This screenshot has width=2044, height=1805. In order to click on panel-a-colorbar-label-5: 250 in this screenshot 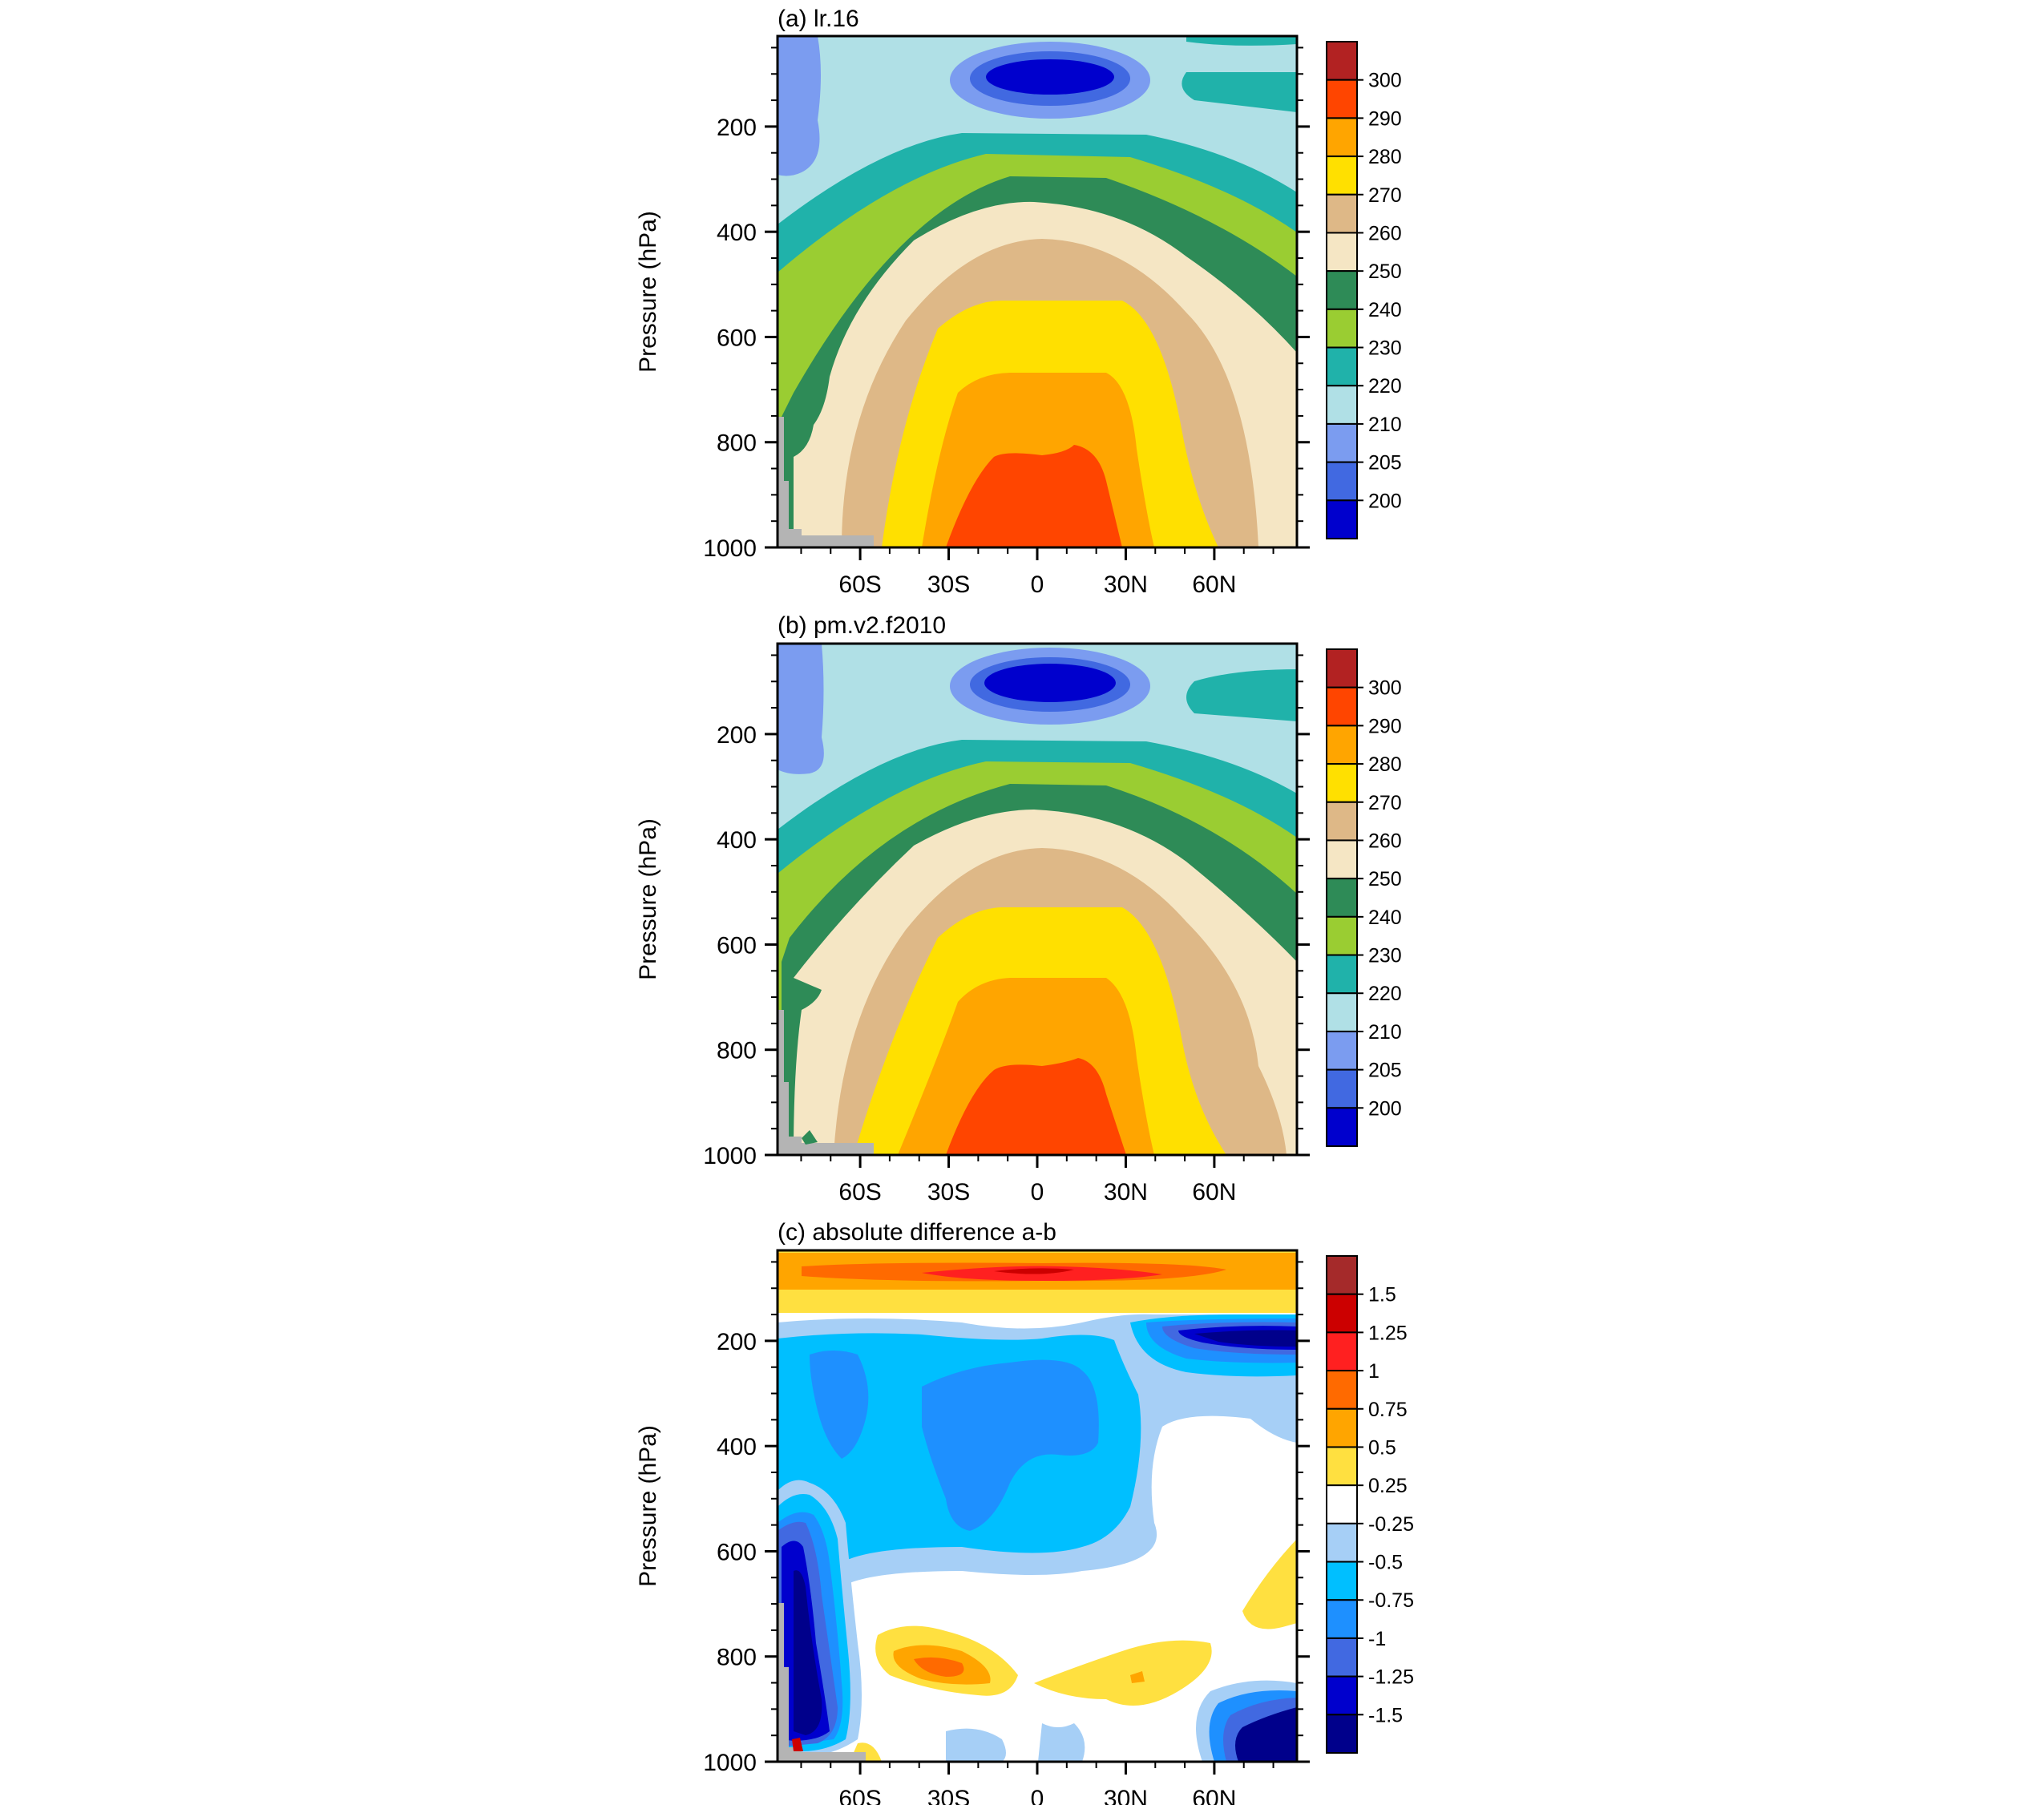, I will do `click(1385, 271)`.